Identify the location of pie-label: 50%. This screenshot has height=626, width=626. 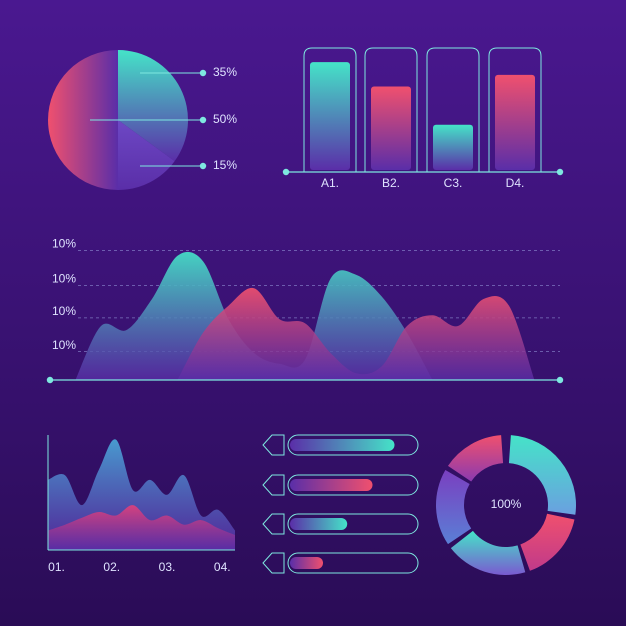
(225, 119).